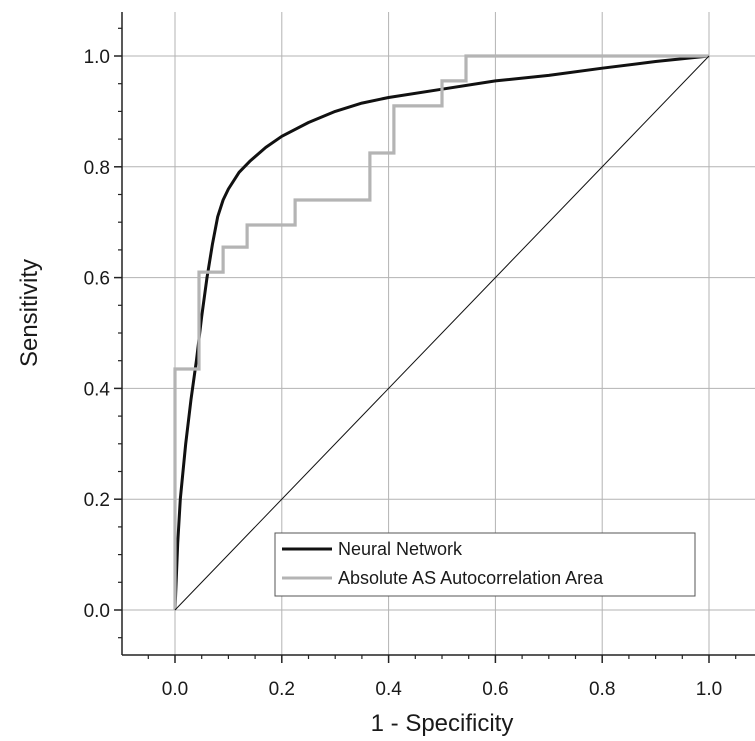 The image size is (755, 741). Describe the element at coordinates (97, 168) in the screenshot. I see `y-tick-label-4: 0.8` at that location.